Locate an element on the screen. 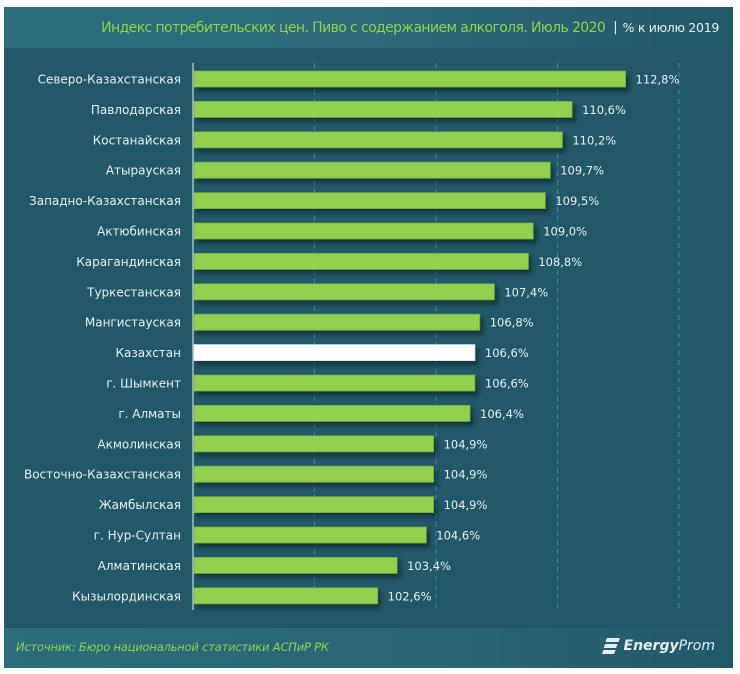  value-label: 109,7% is located at coordinates (582, 171).